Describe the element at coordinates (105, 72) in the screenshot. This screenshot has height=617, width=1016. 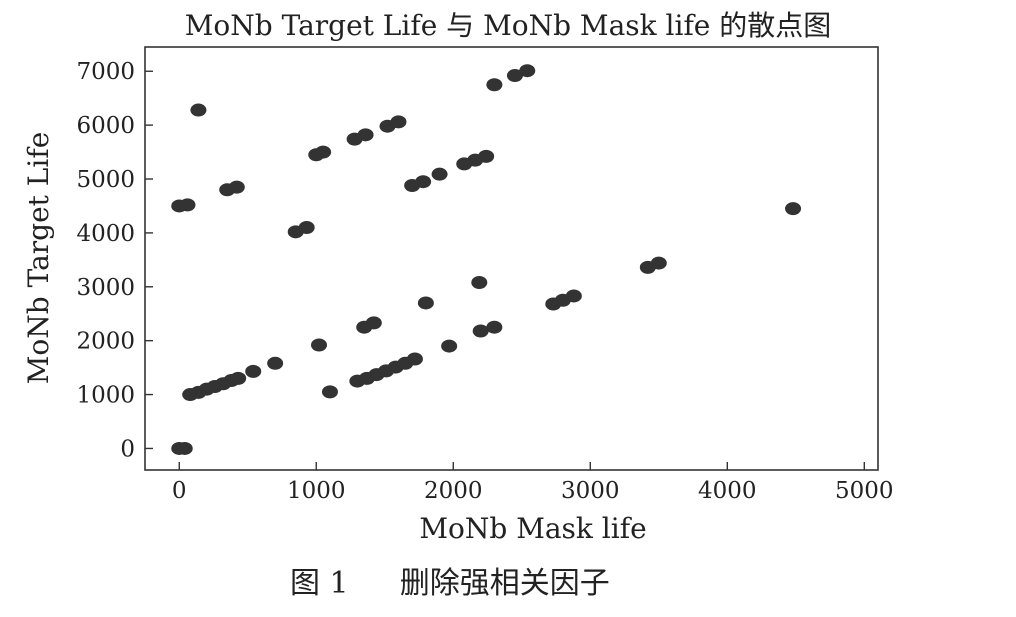
I see `y-tick-label: 7000` at that location.